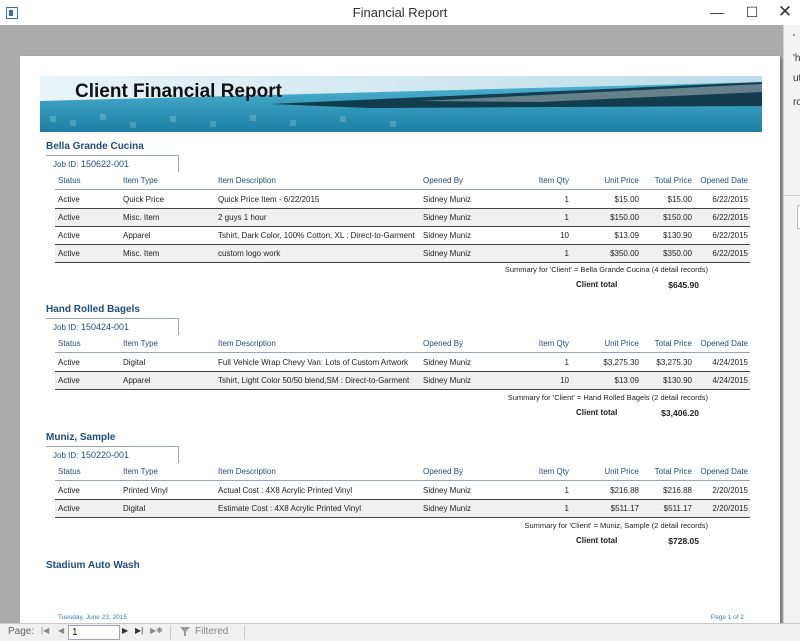 The height and width of the screenshot is (641, 800). Describe the element at coordinates (717, 12) in the screenshot. I see `minimize-button: —` at that location.